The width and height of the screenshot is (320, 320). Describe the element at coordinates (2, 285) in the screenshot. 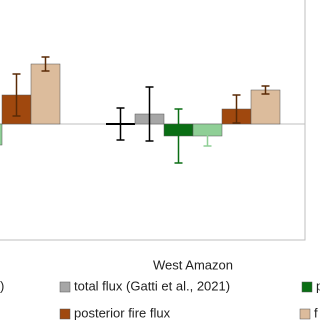

I see `legend-label: )` at that location.